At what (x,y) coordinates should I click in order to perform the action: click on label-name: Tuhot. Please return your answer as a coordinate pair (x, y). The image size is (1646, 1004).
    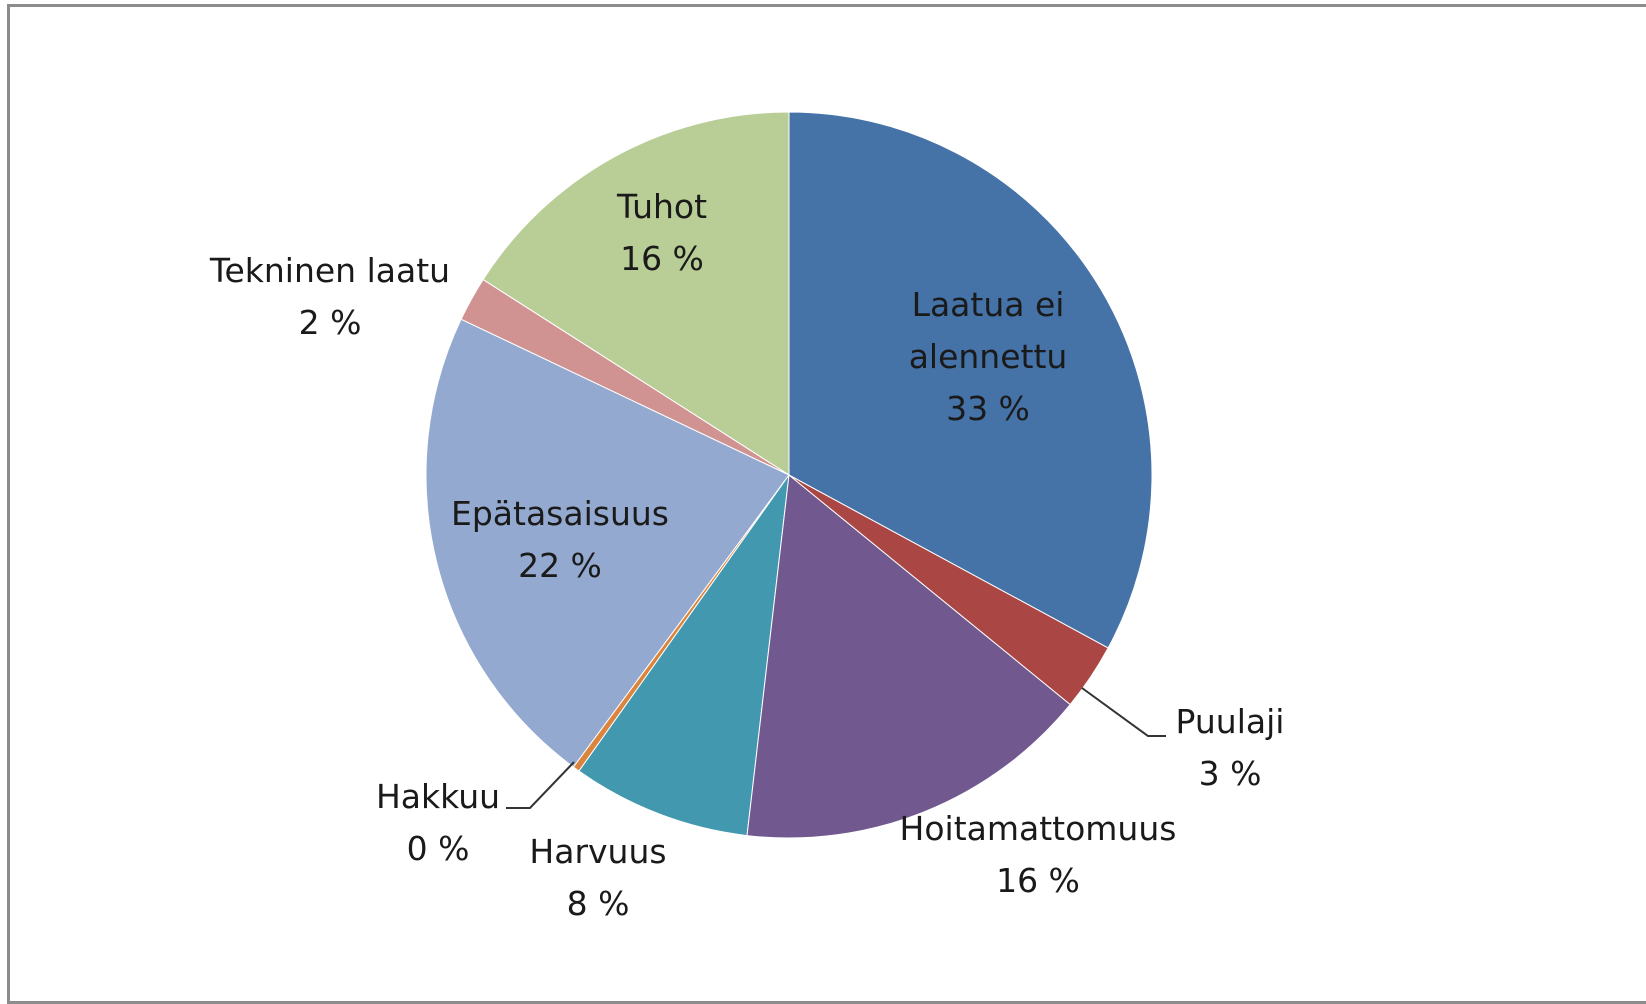
    Looking at the image, I should click on (662, 206).